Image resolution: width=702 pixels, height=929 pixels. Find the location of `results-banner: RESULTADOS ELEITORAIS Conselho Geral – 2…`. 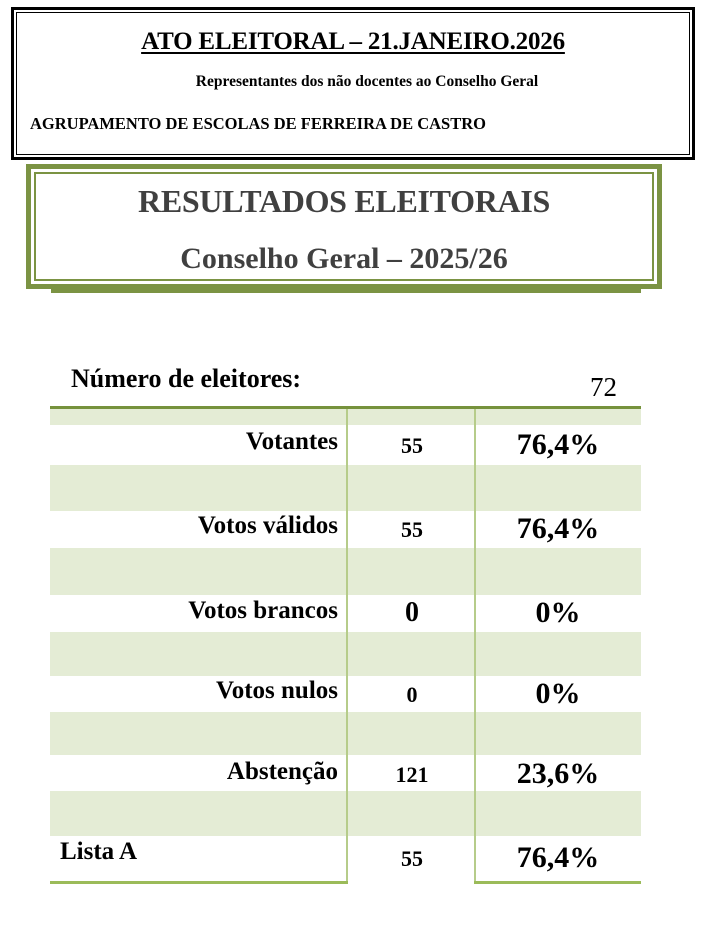

results-banner: RESULTADOS ELEITORAIS Conselho Geral – 2… is located at coordinates (344, 226).